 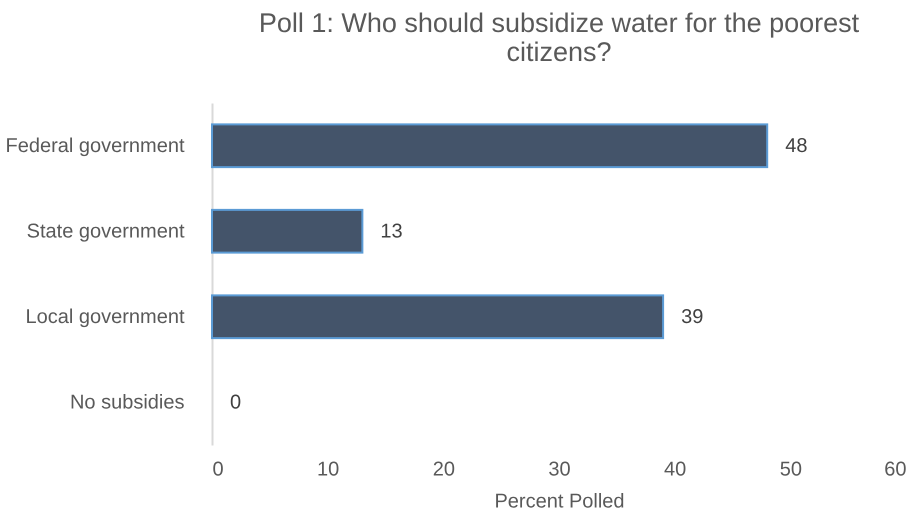 I want to click on y-tick-label: Local government, so click(x=105, y=317).